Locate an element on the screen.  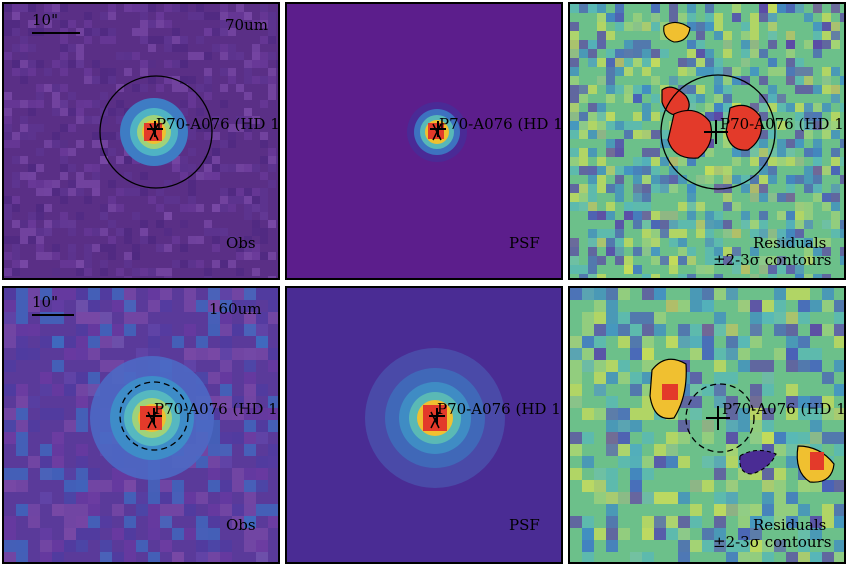
source-label: P70-A076 (HD 1 is located at coordinates (218, 124).